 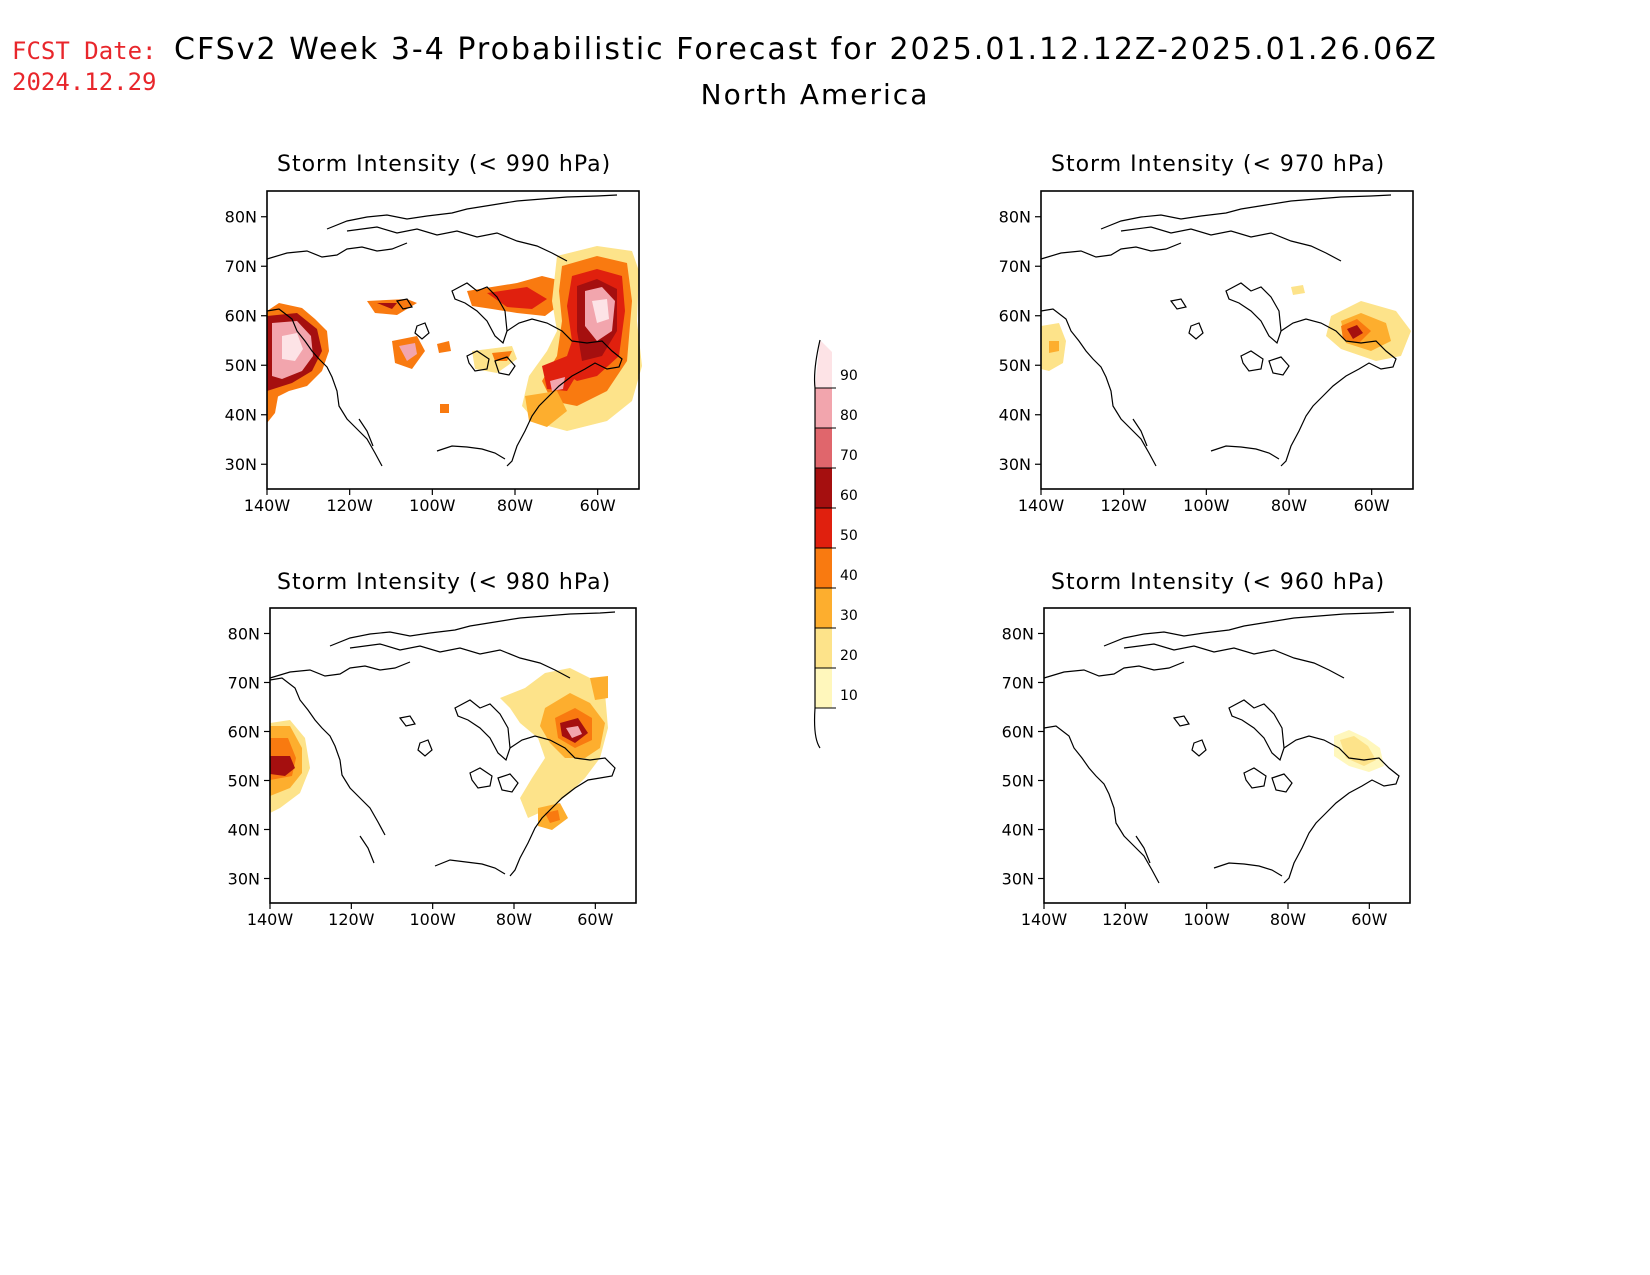 I want to click on colorbar-label: 40, so click(x=849, y=576).